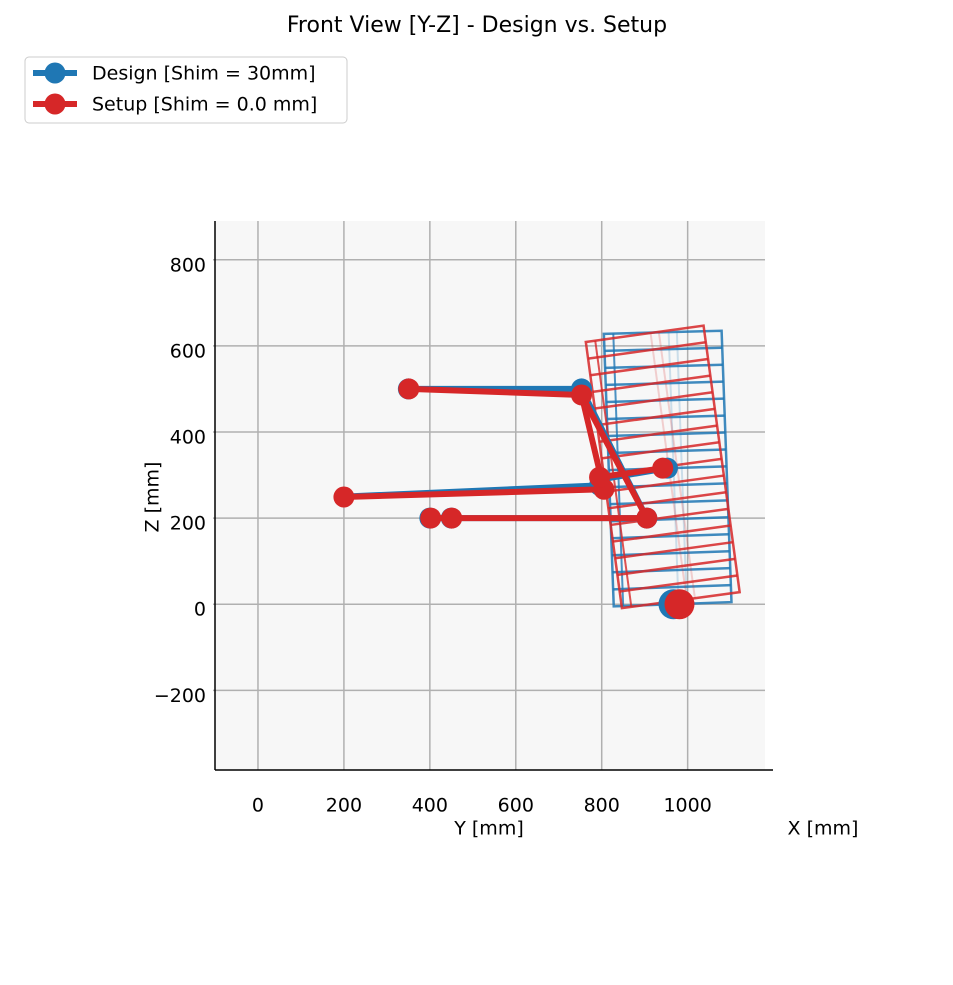 This screenshot has width=953, height=985. Describe the element at coordinates (430, 806) in the screenshot. I see `x-tick-label: 400` at that location.